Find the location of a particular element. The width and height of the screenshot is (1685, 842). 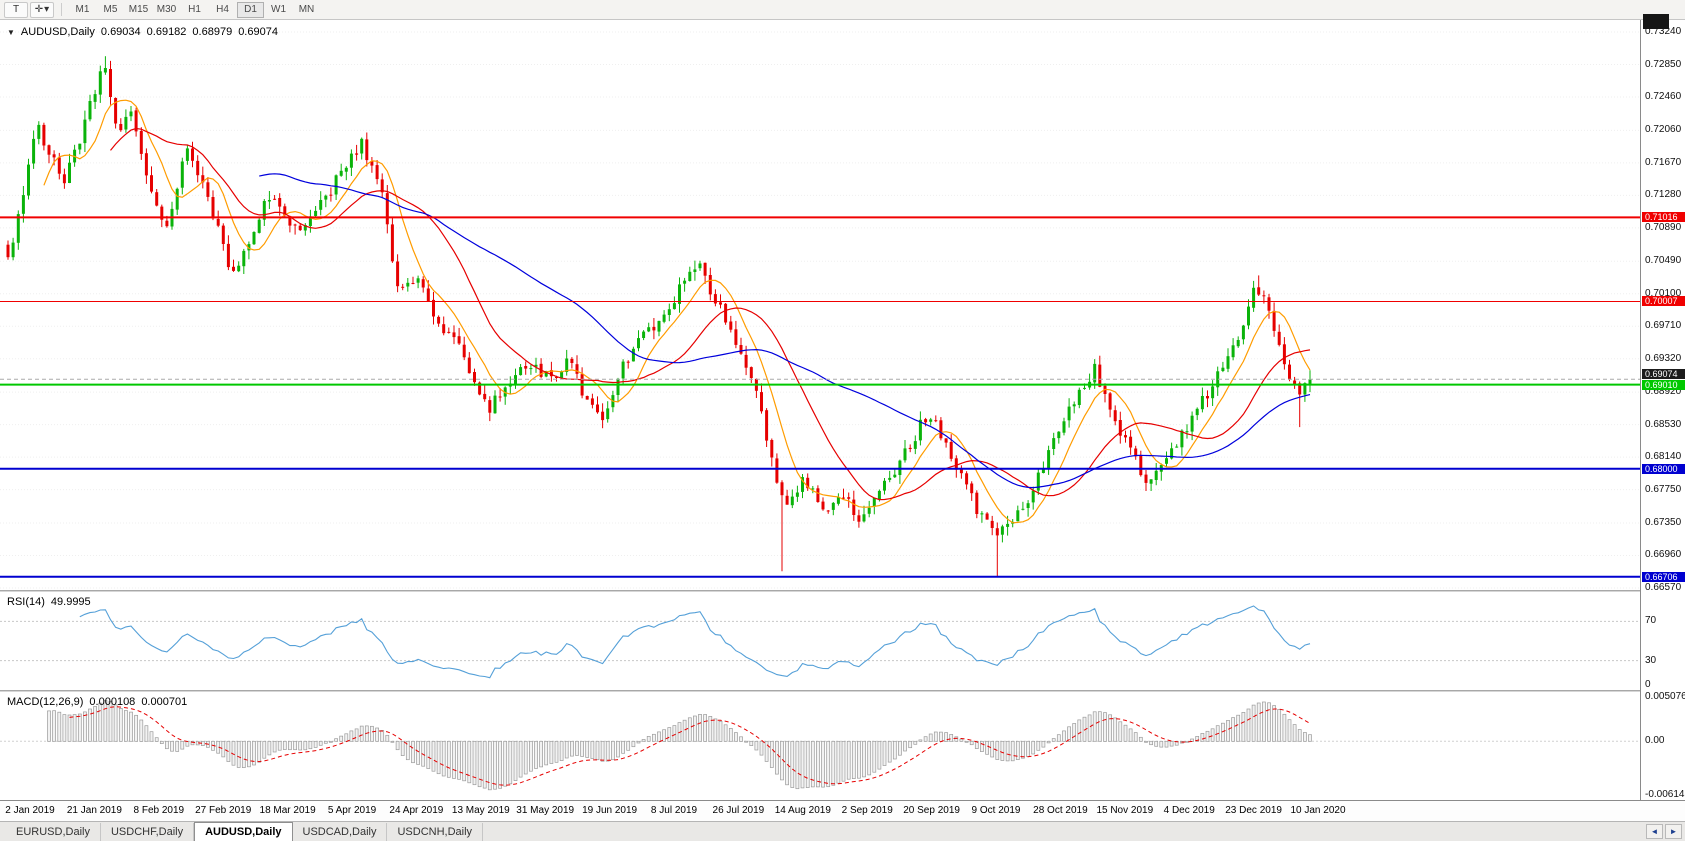

price-line-tag: 0.66706 is located at coordinates (1663, 576).